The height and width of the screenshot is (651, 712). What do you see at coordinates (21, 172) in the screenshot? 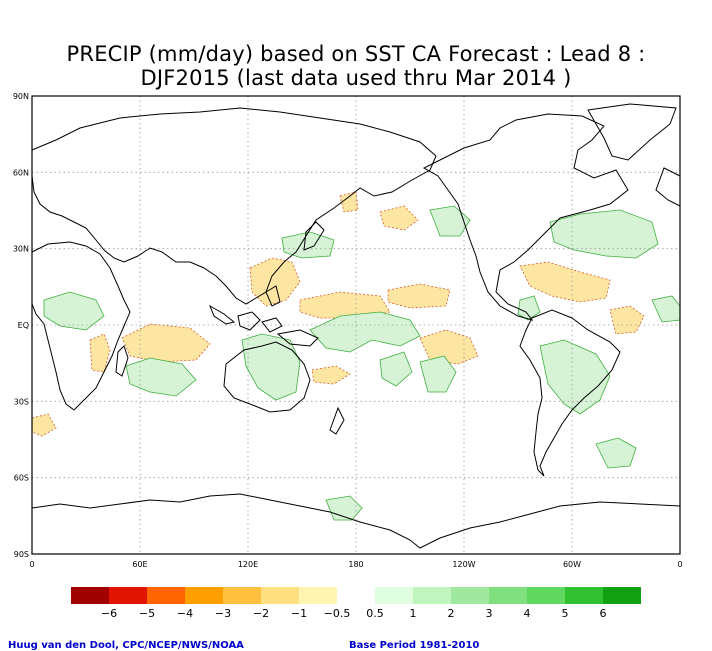
I see `lat-label: 60N` at bounding box center [21, 172].